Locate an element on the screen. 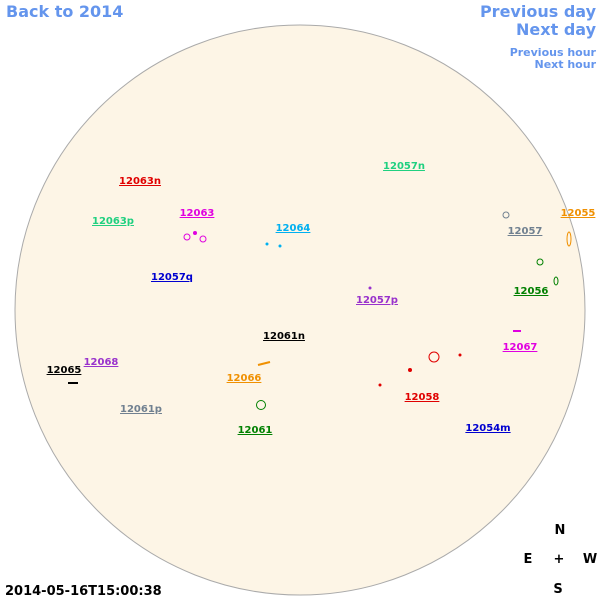 This screenshot has height=600, width=600. region-label: 12055 is located at coordinates (578, 213).